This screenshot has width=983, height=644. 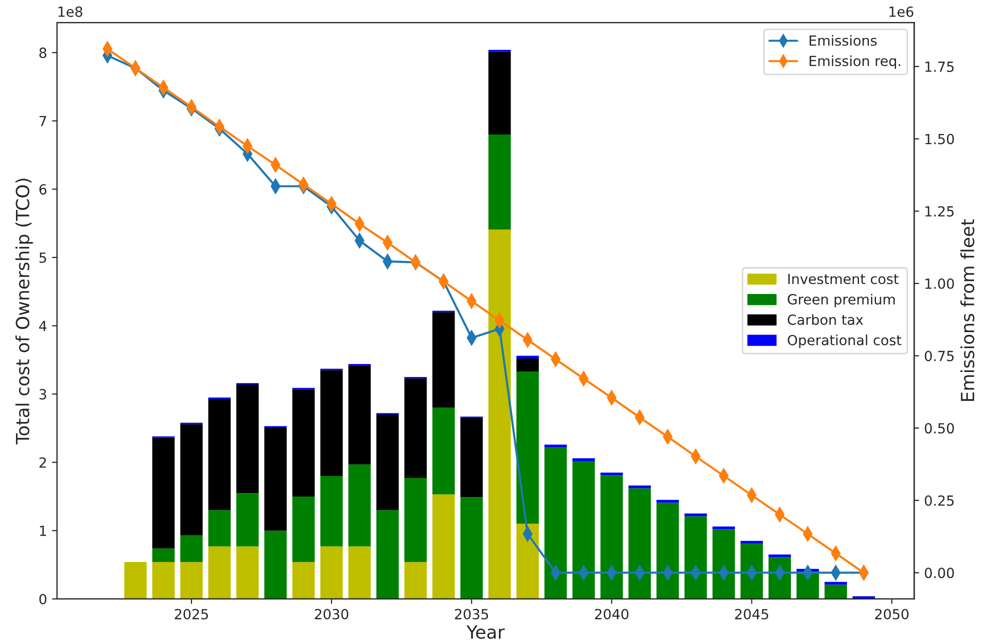 I want to click on x-tick-label: 2050, so click(x=892, y=614).